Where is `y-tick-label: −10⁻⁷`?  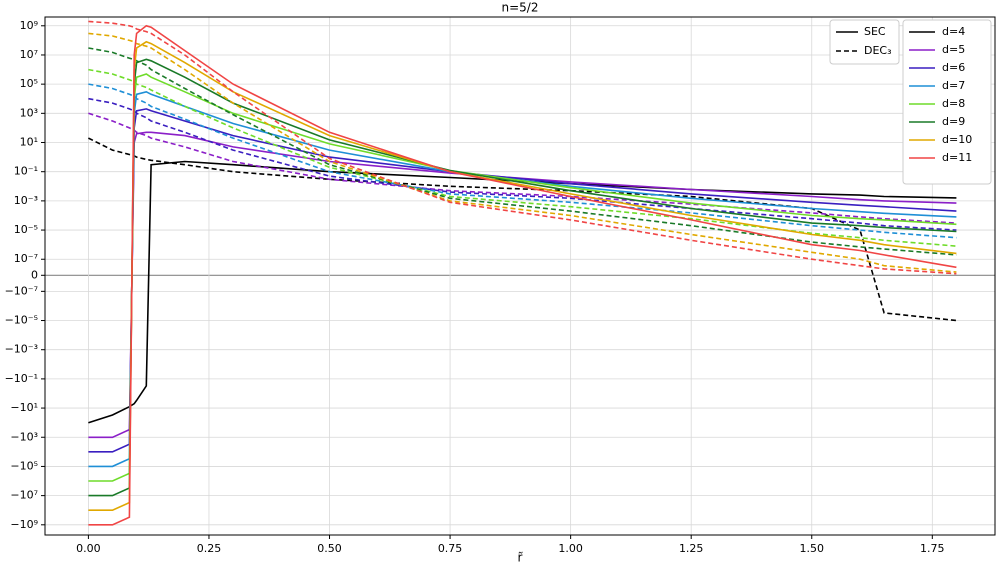
y-tick-label: −10⁻⁷ is located at coordinates (21, 290).